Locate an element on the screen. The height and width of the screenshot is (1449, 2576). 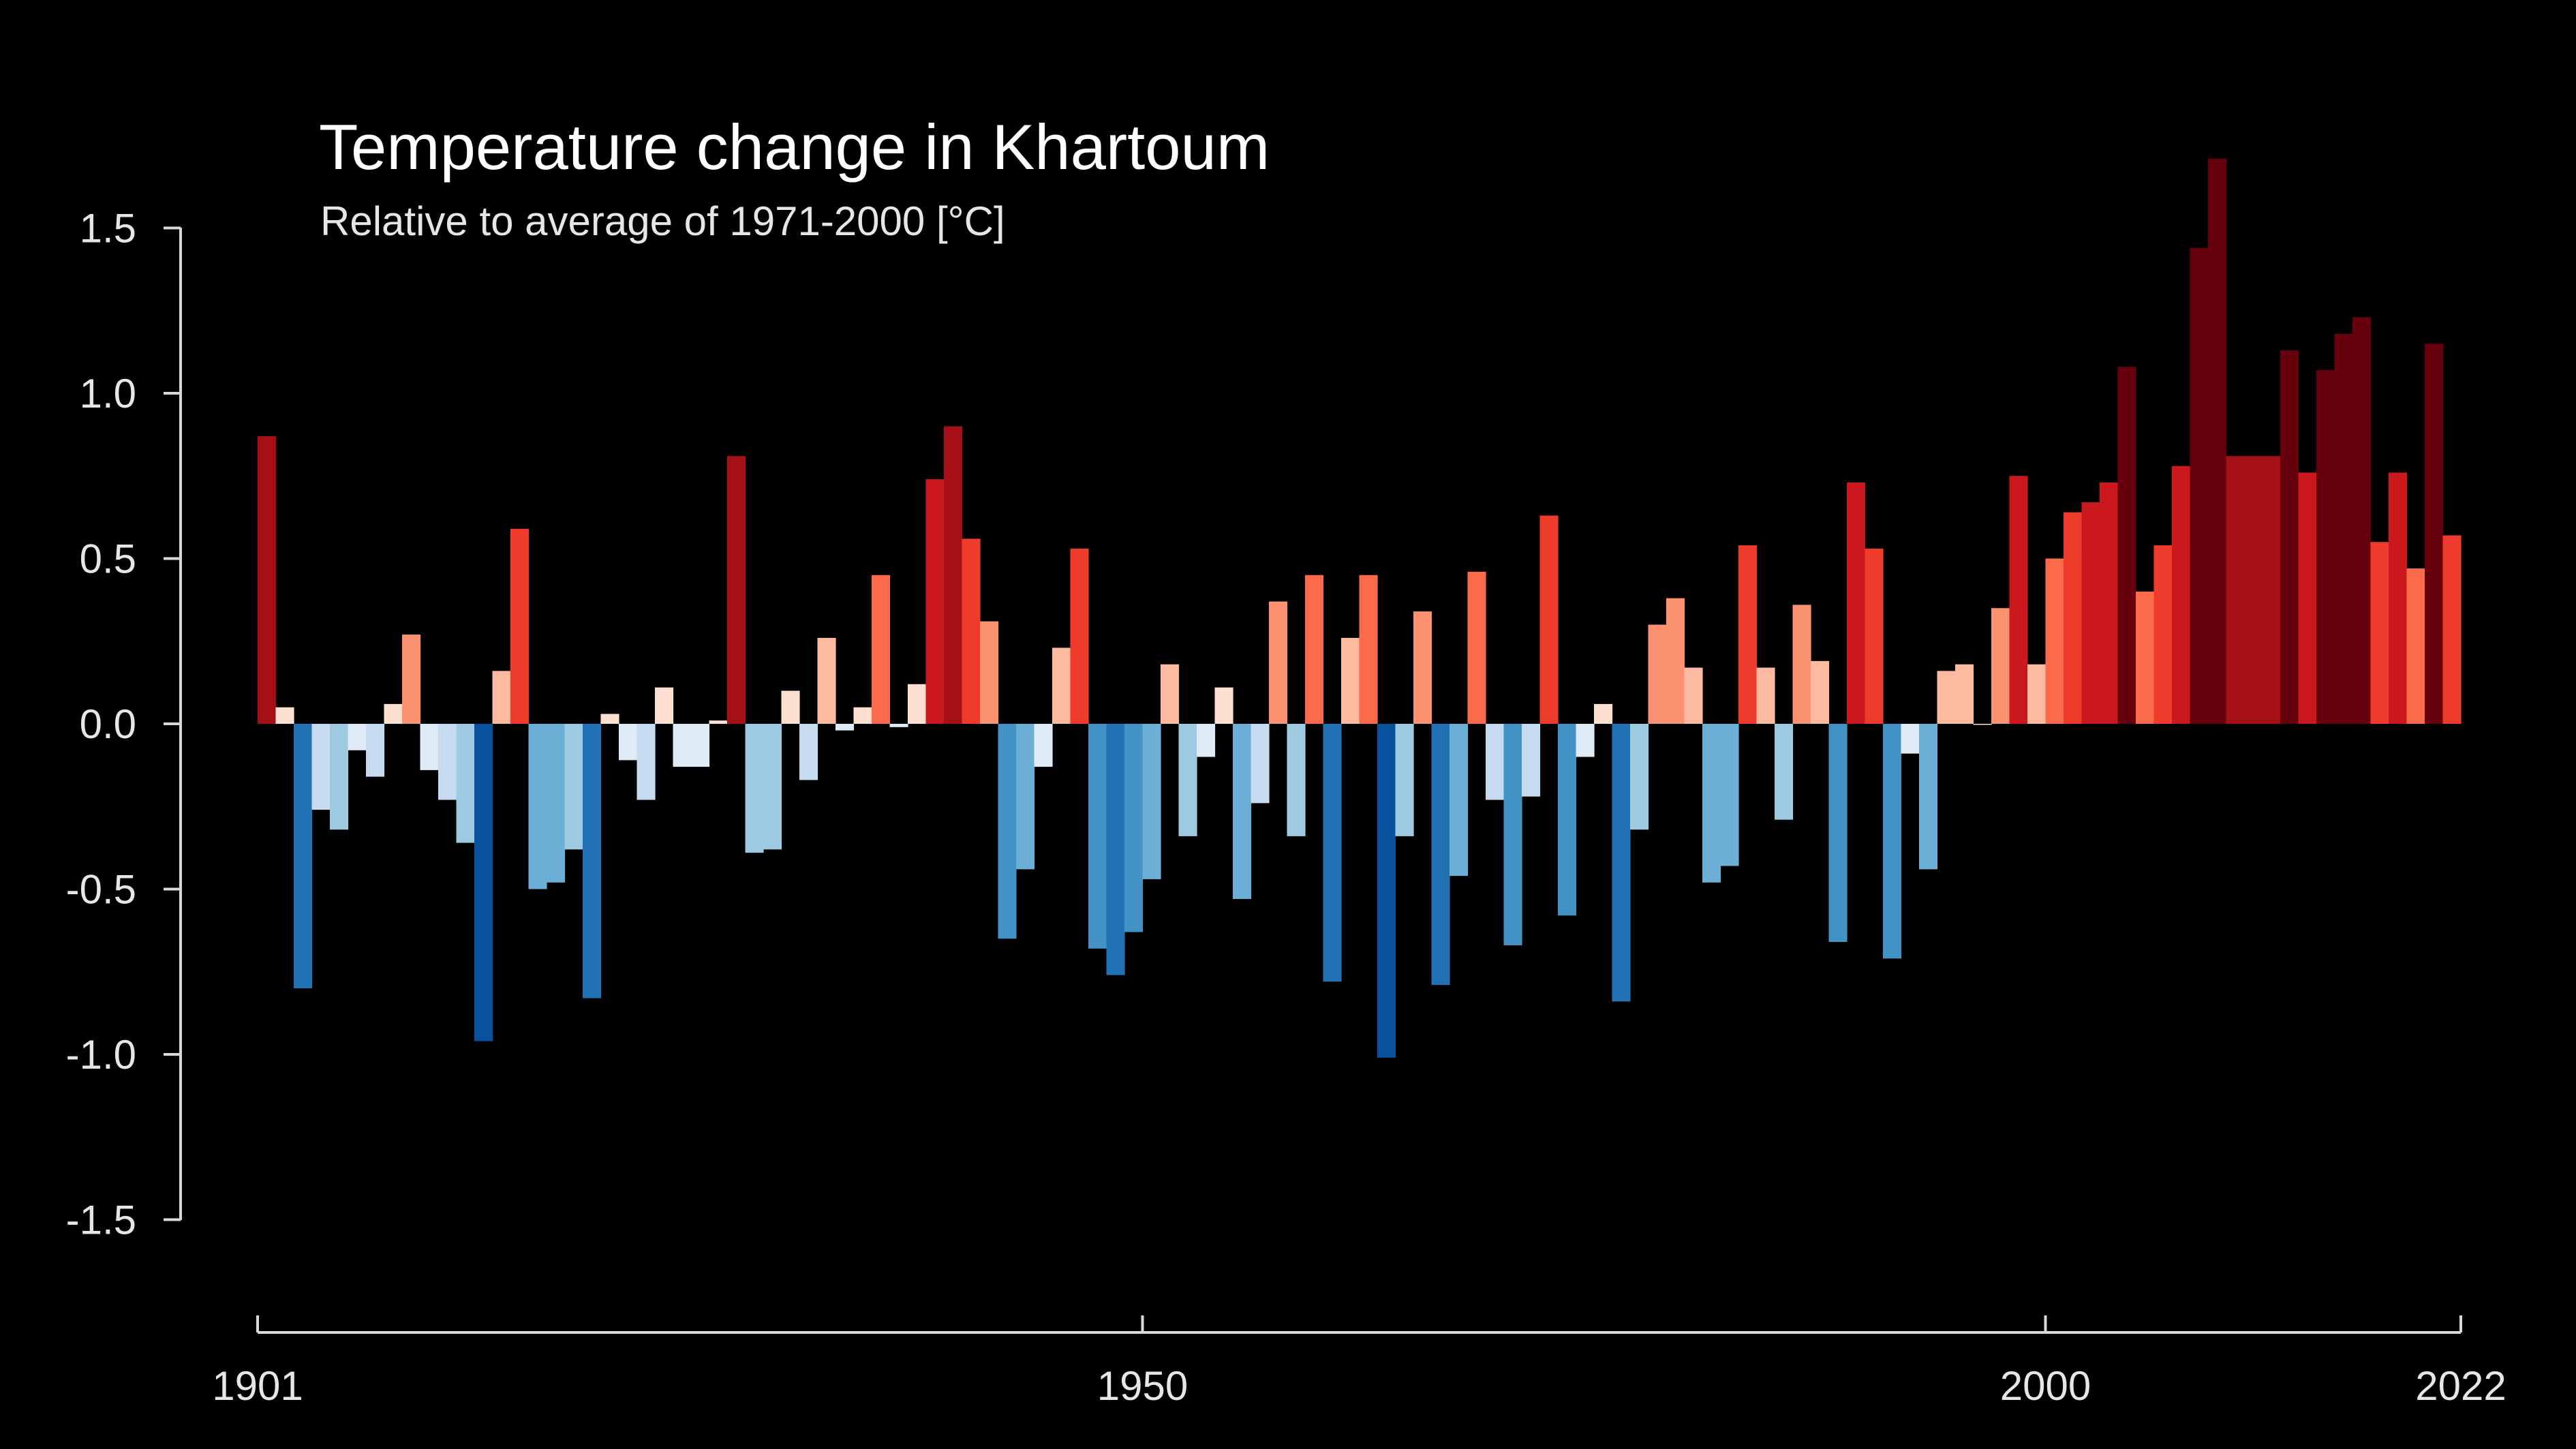
bar-1951 is located at coordinates (1170, 694).